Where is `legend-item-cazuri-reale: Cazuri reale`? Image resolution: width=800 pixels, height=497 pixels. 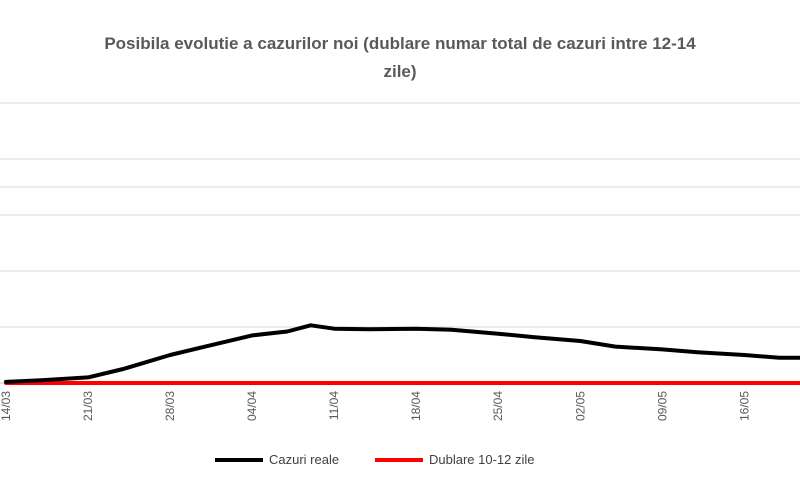
legend-item-cazuri-reale: Cazuri reale is located at coordinates (277, 459).